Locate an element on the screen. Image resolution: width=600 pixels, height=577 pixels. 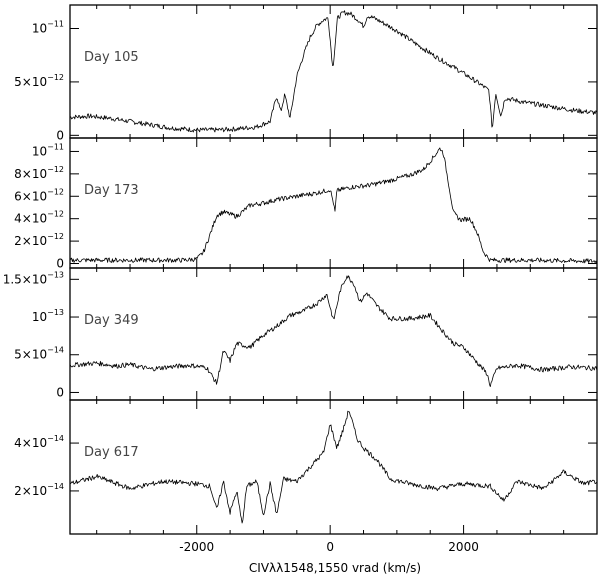
panel-day-label: Day 105 is located at coordinates (111, 57).